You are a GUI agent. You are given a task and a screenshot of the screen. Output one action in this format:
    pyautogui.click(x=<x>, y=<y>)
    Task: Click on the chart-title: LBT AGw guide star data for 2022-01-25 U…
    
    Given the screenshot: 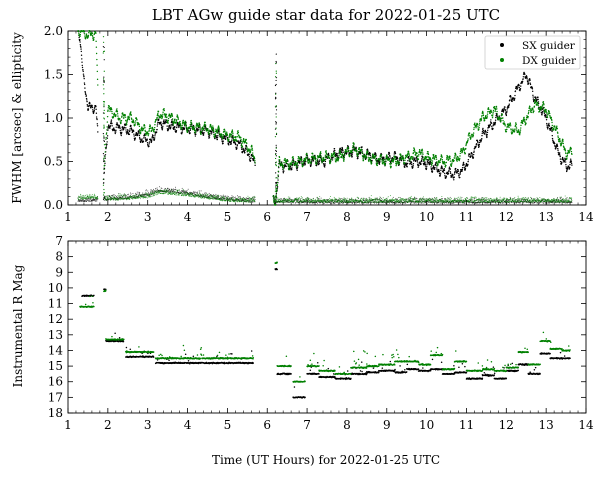 What is the action you would take?
    pyautogui.click(x=326, y=15)
    